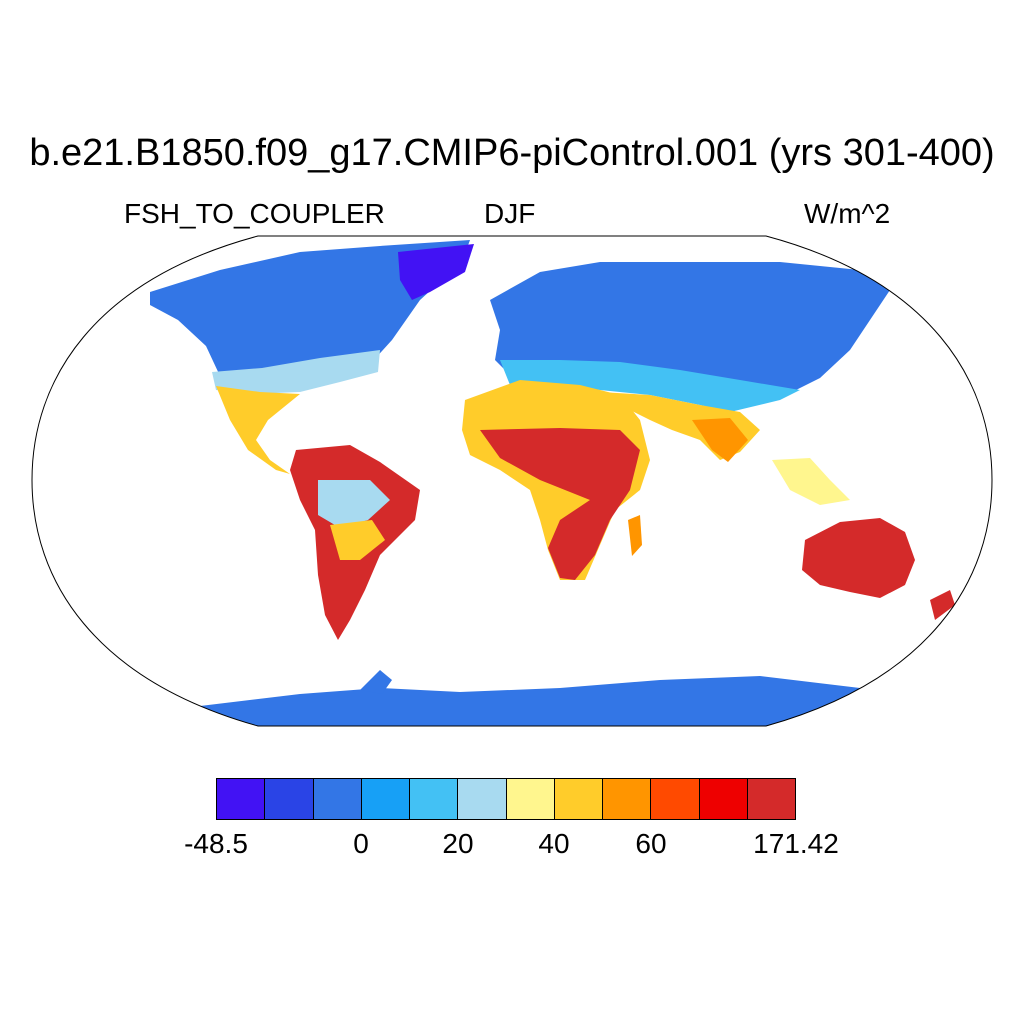 Image resolution: width=1024 pixels, height=1024 pixels. What do you see at coordinates (510, 213) in the screenshot?
I see `season-label: DJF` at bounding box center [510, 213].